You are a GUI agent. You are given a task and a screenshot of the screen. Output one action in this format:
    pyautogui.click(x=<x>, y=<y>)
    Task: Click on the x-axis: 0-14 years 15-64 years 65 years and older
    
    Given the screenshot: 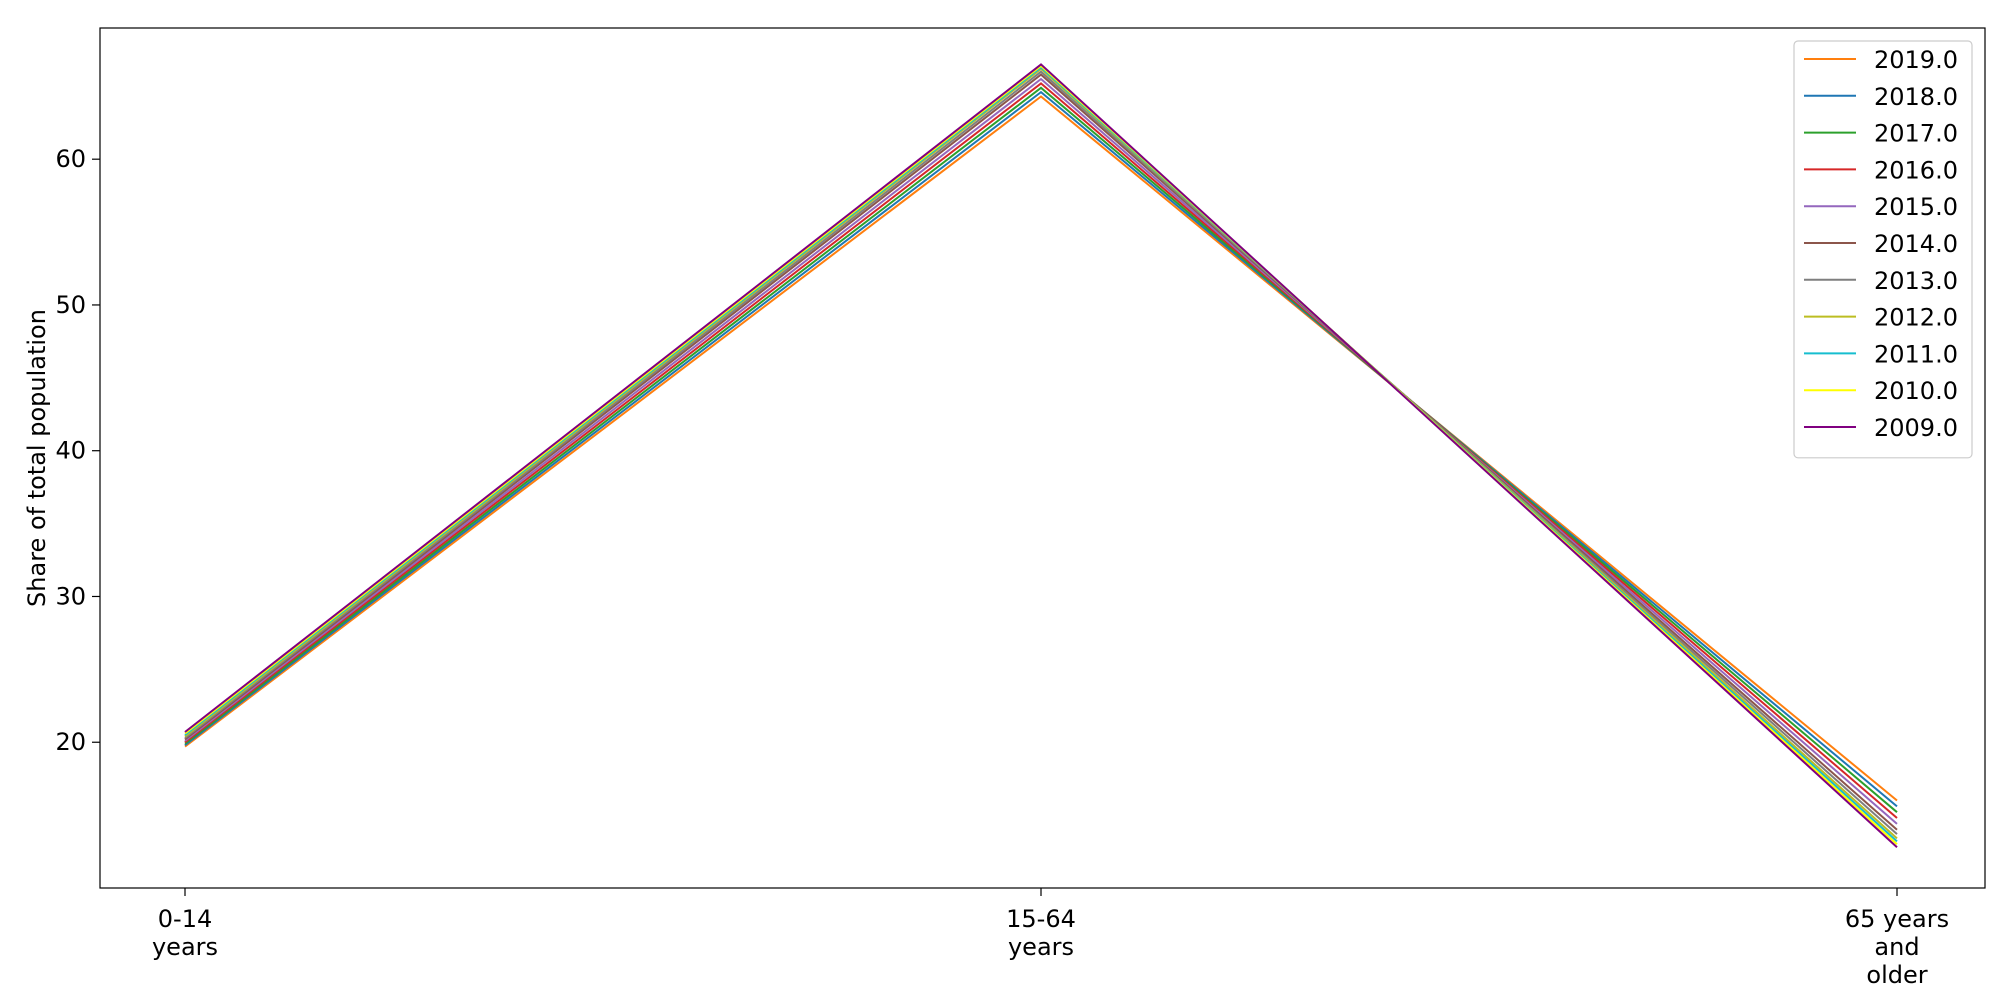 What is the action you would take?
    pyautogui.click(x=1050, y=938)
    